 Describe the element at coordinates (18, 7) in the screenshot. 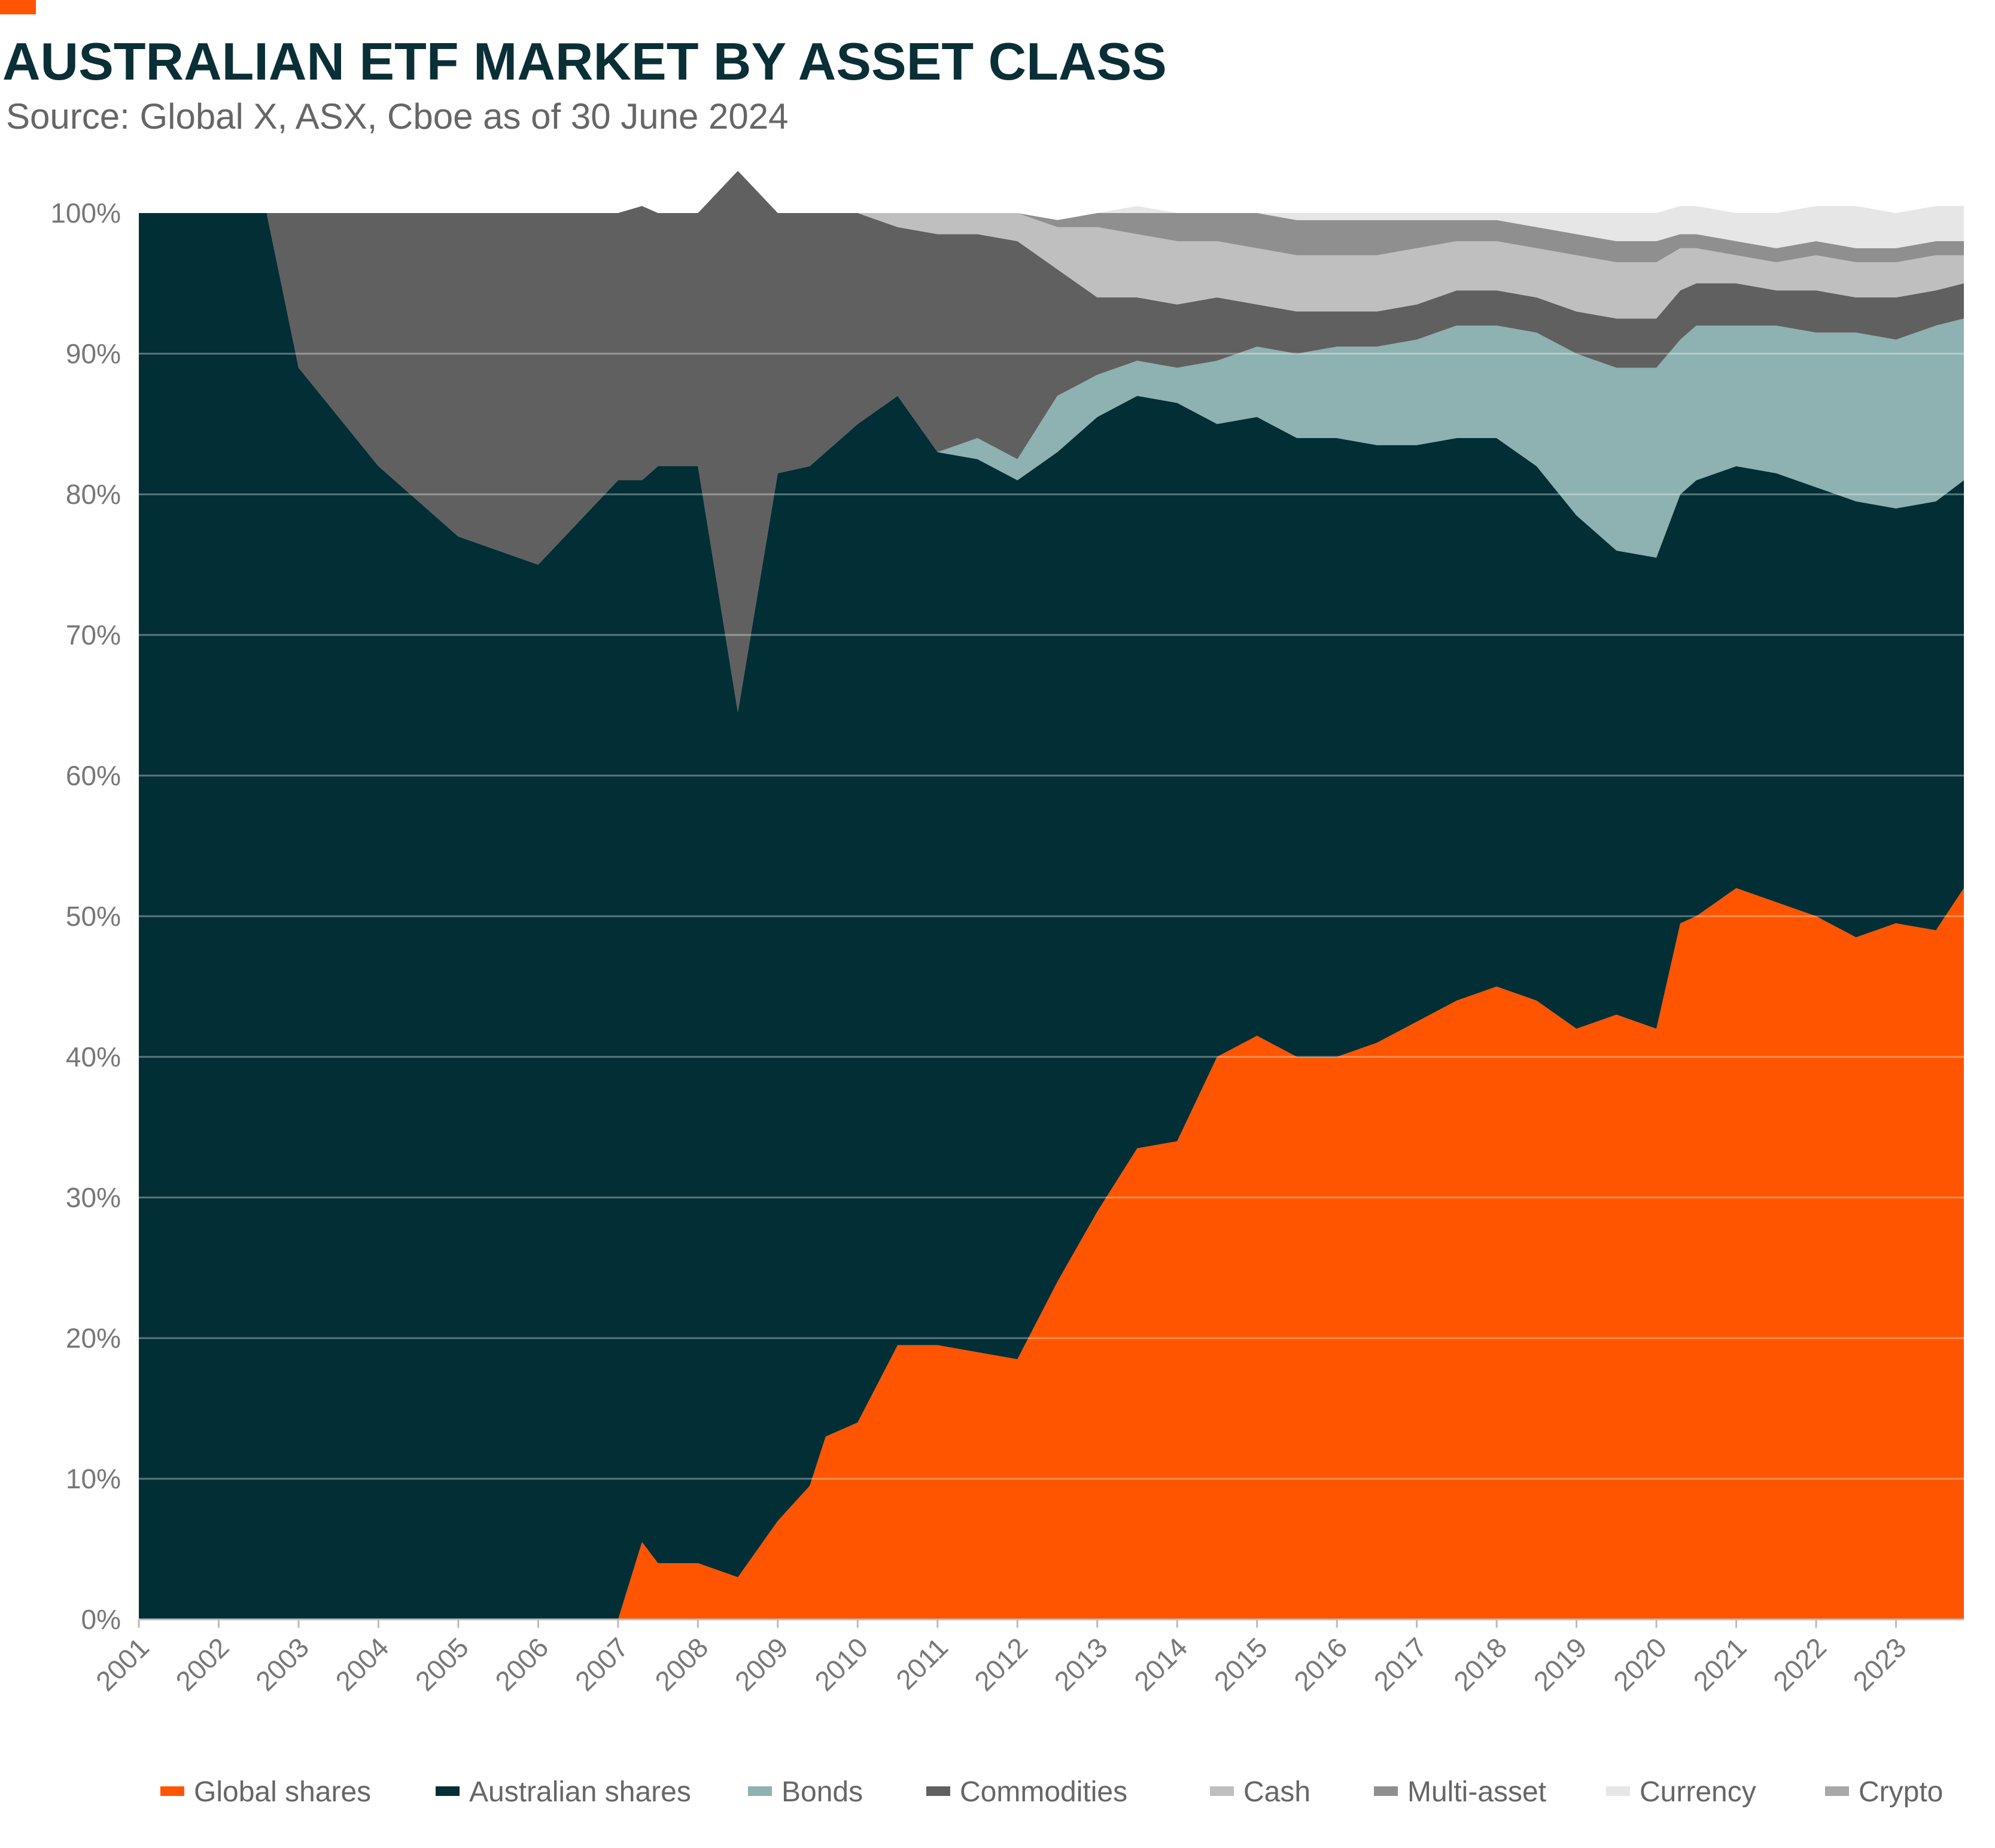

I see `brand-accent-bar` at that location.